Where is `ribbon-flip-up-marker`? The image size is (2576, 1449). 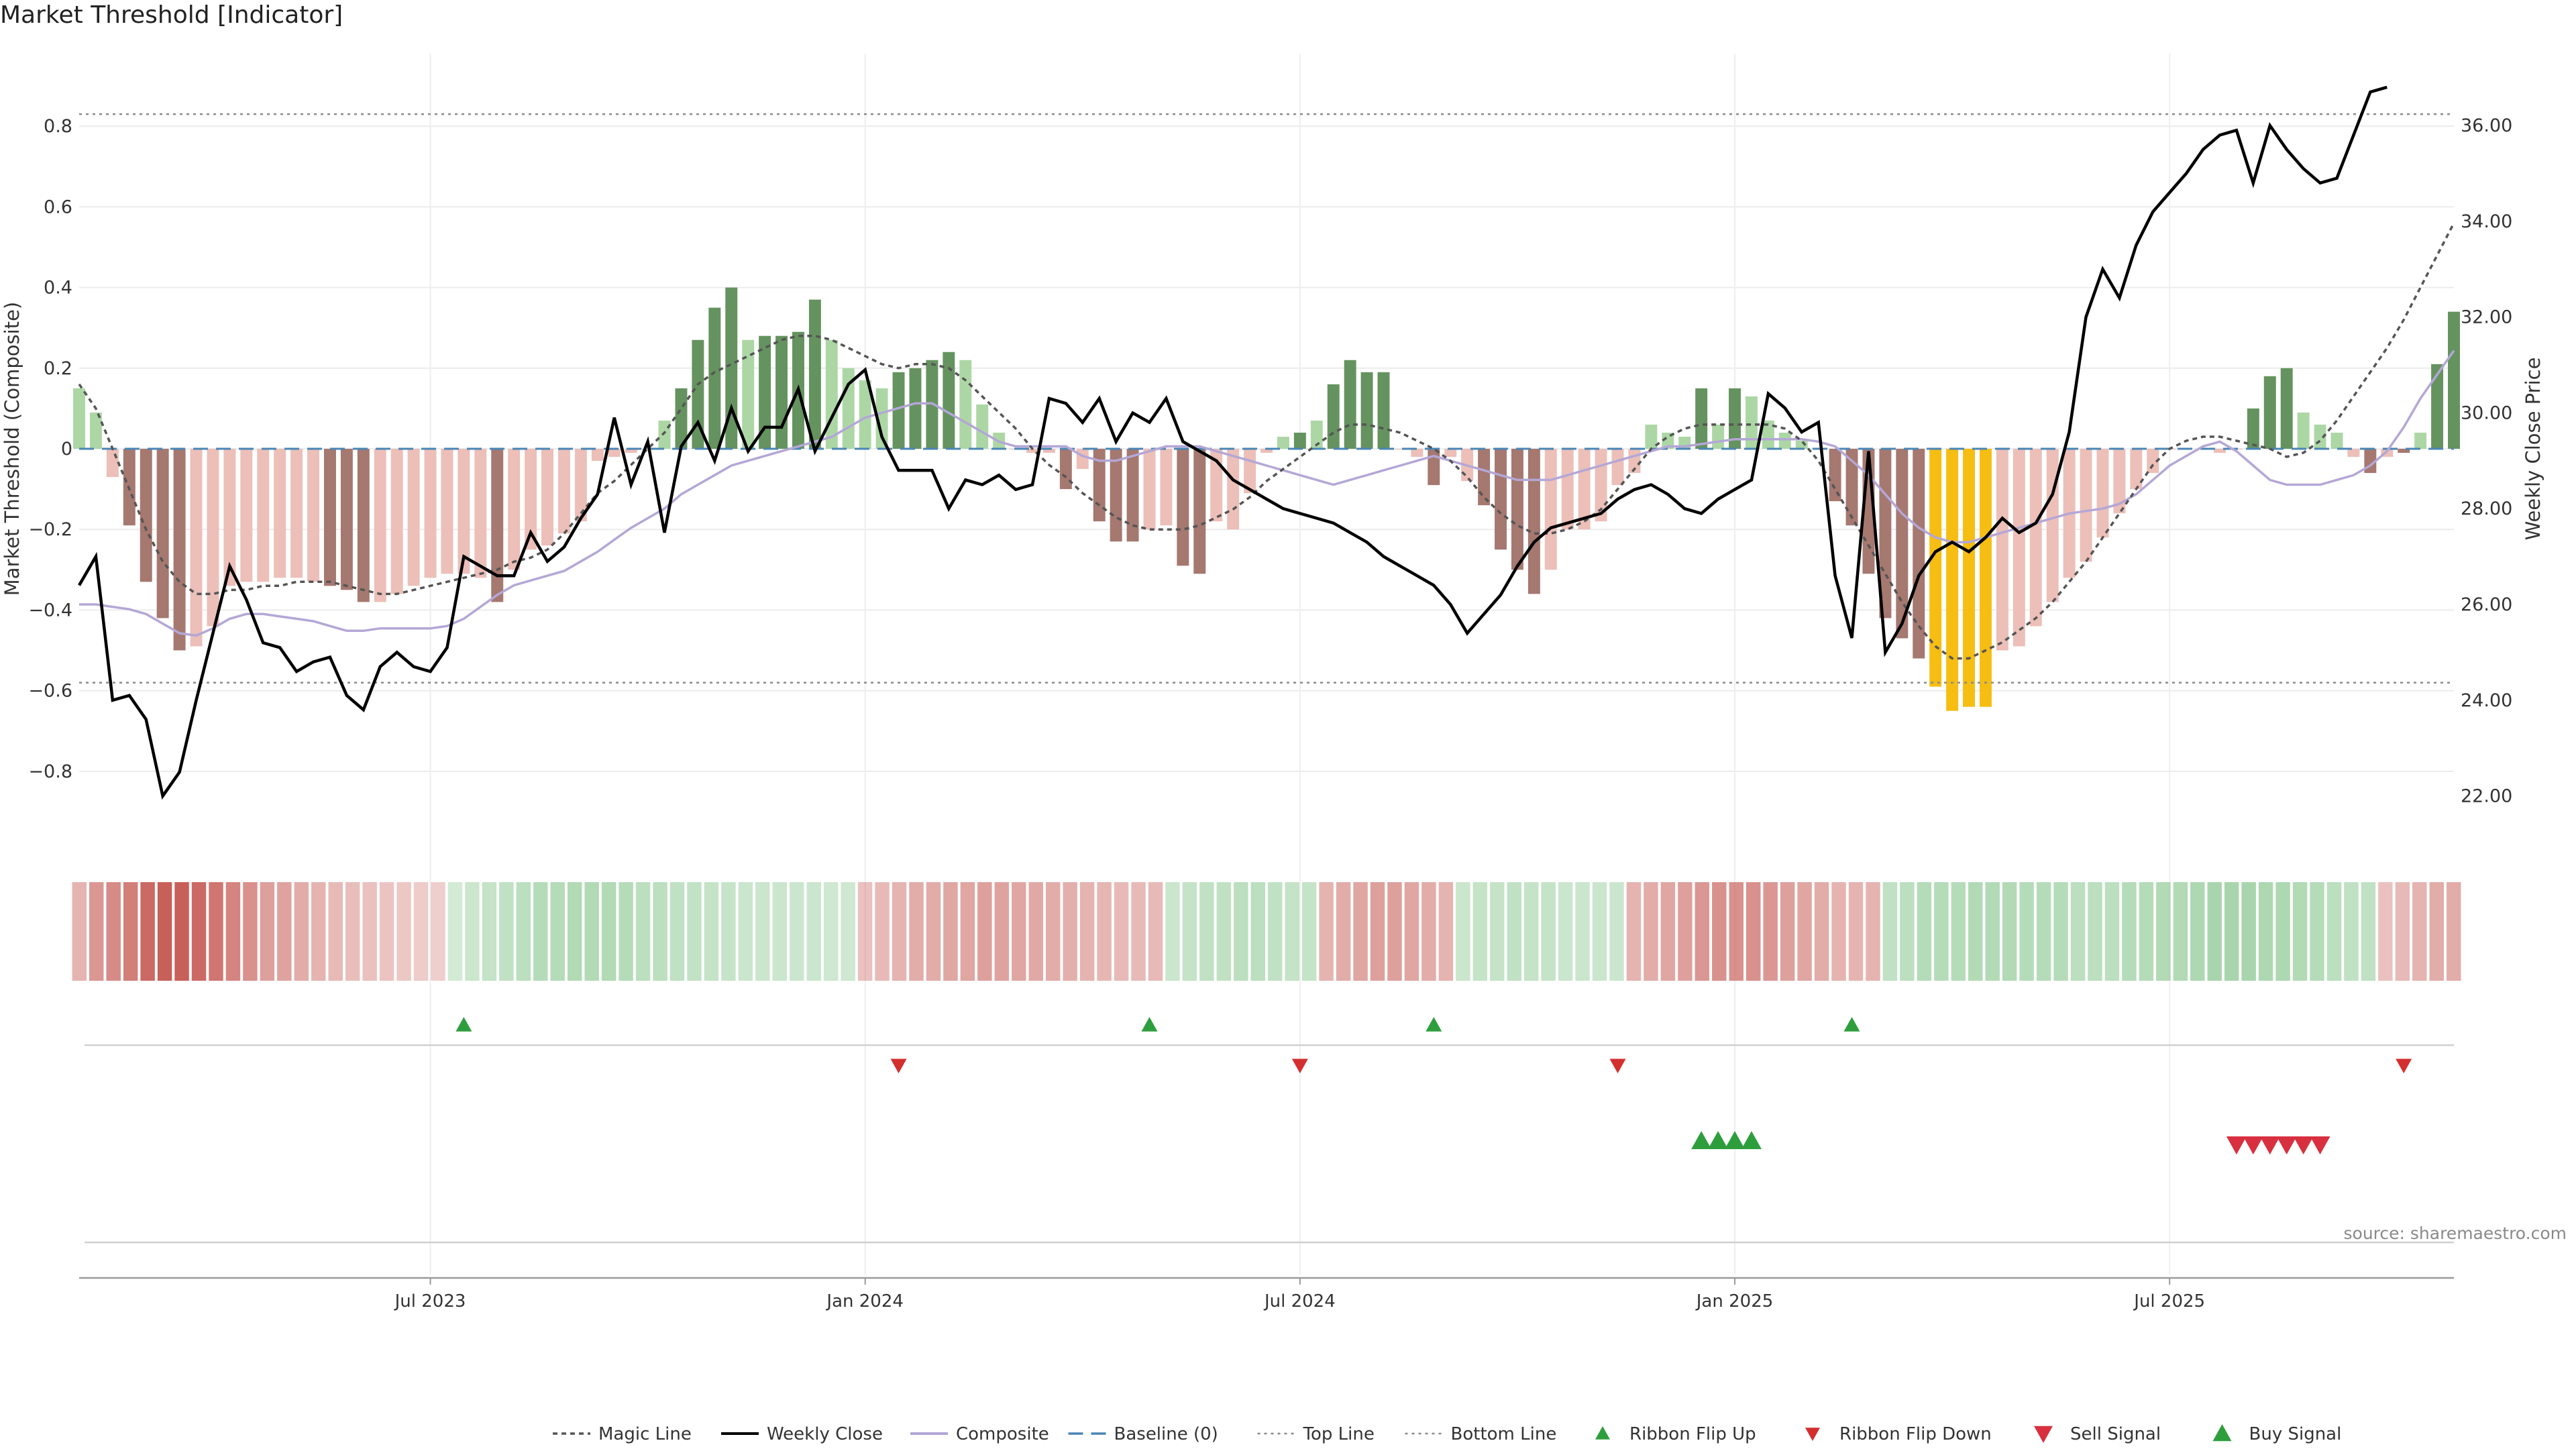
ribbon-flip-up-marker is located at coordinates (463, 1024).